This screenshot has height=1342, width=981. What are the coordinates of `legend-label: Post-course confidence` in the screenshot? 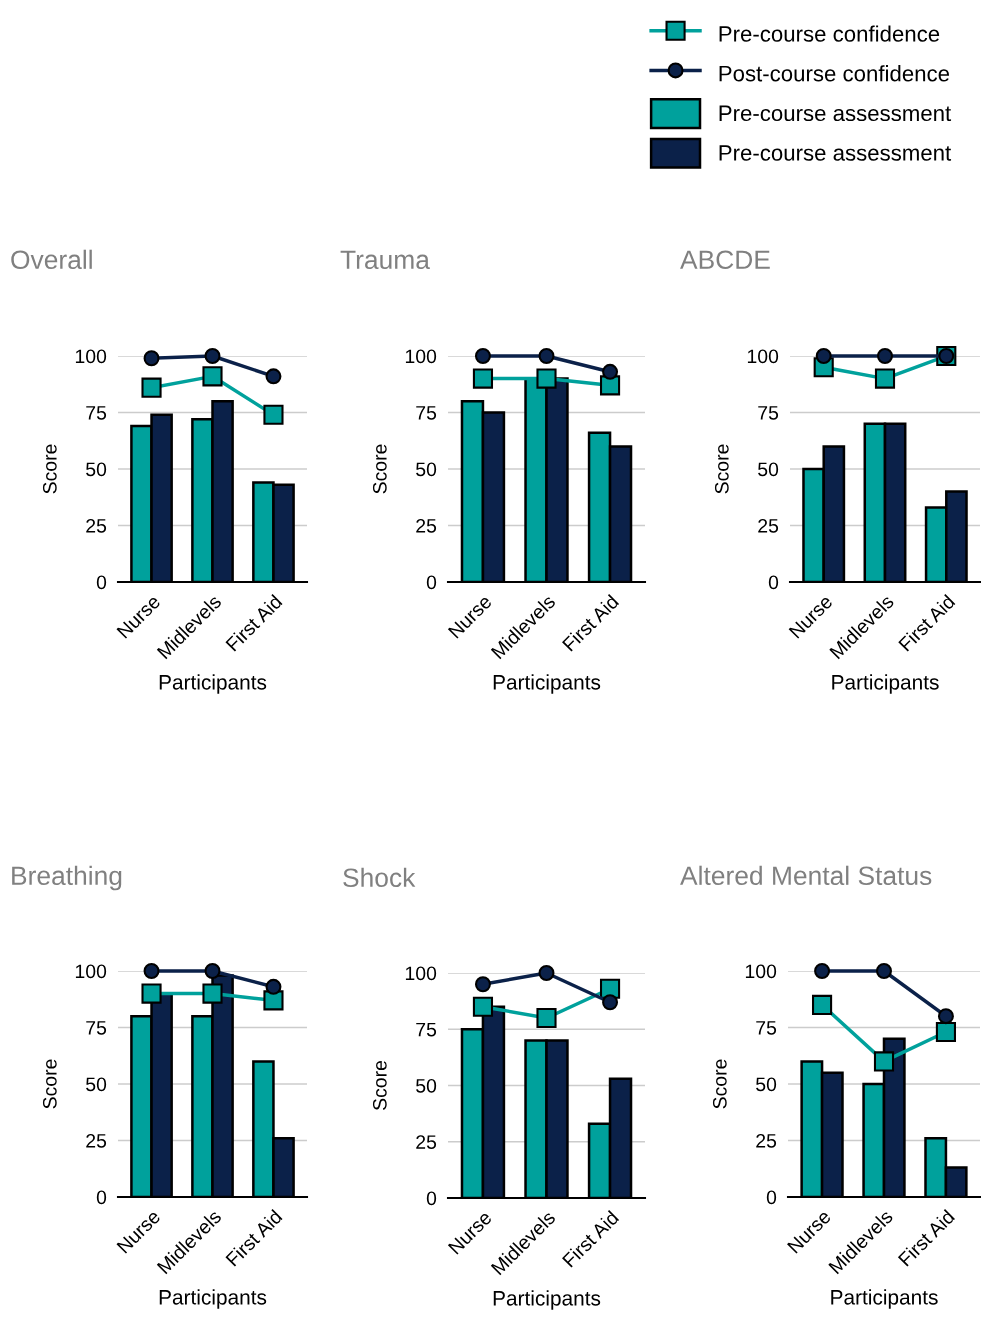 It's located at (834, 73).